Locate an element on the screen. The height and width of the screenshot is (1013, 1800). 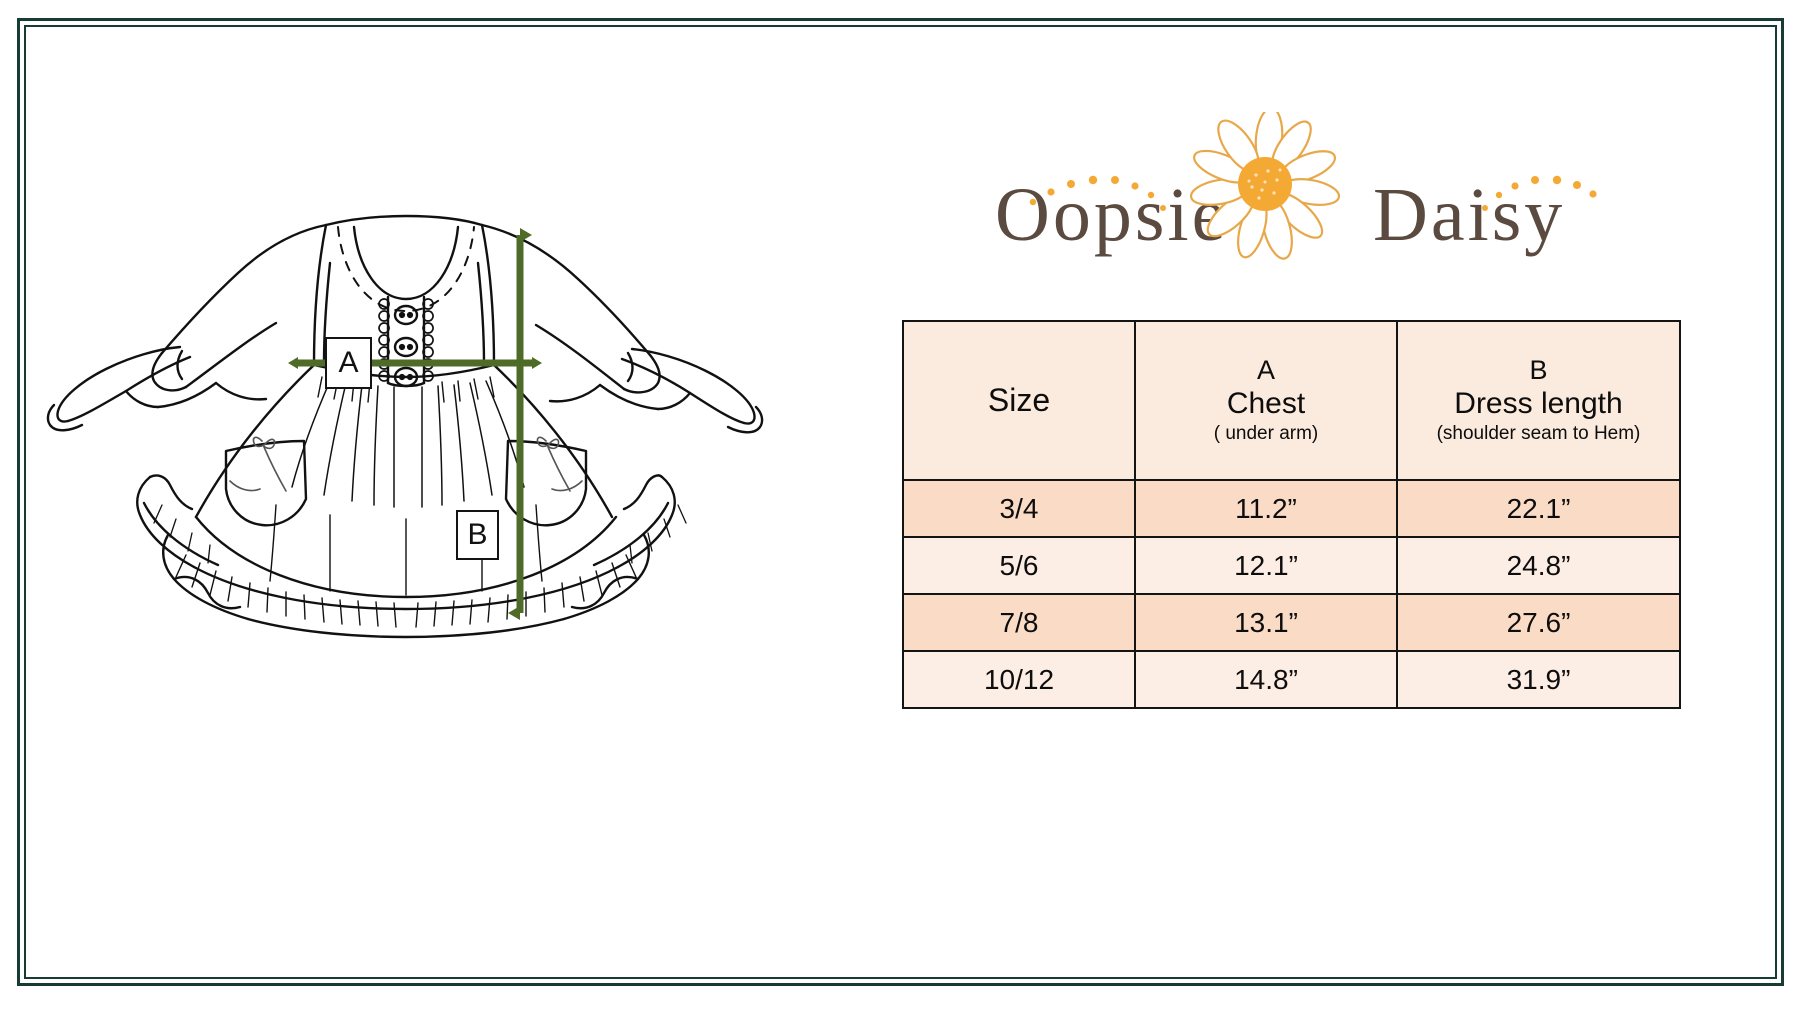
cell-length: 31.9” is located at coordinates (1538, 679).